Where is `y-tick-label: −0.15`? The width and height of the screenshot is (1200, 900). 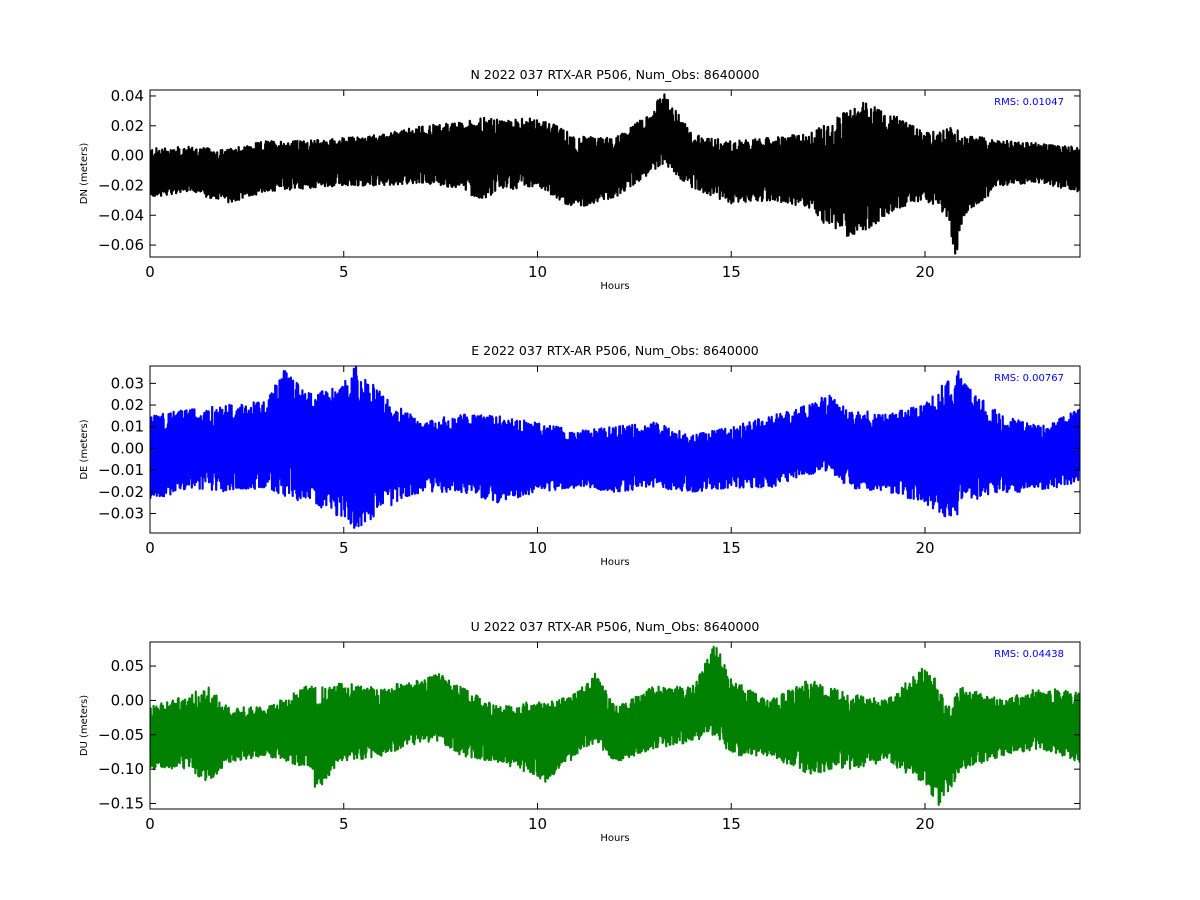
y-tick-label: −0.15 is located at coordinates (121, 804).